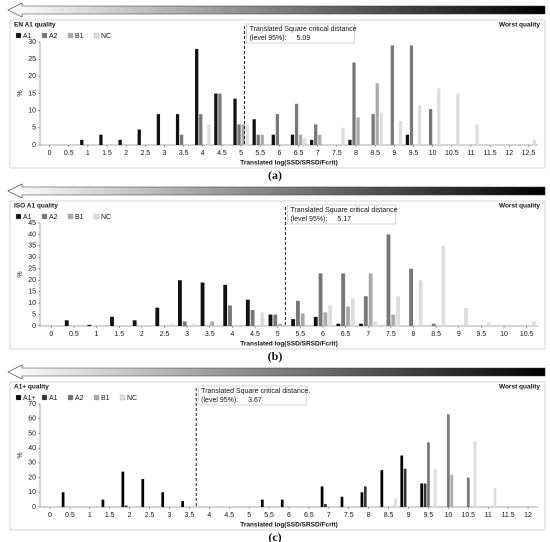 The width and height of the screenshot is (550, 542). I want to click on x-tick-label: 5, so click(241, 153).